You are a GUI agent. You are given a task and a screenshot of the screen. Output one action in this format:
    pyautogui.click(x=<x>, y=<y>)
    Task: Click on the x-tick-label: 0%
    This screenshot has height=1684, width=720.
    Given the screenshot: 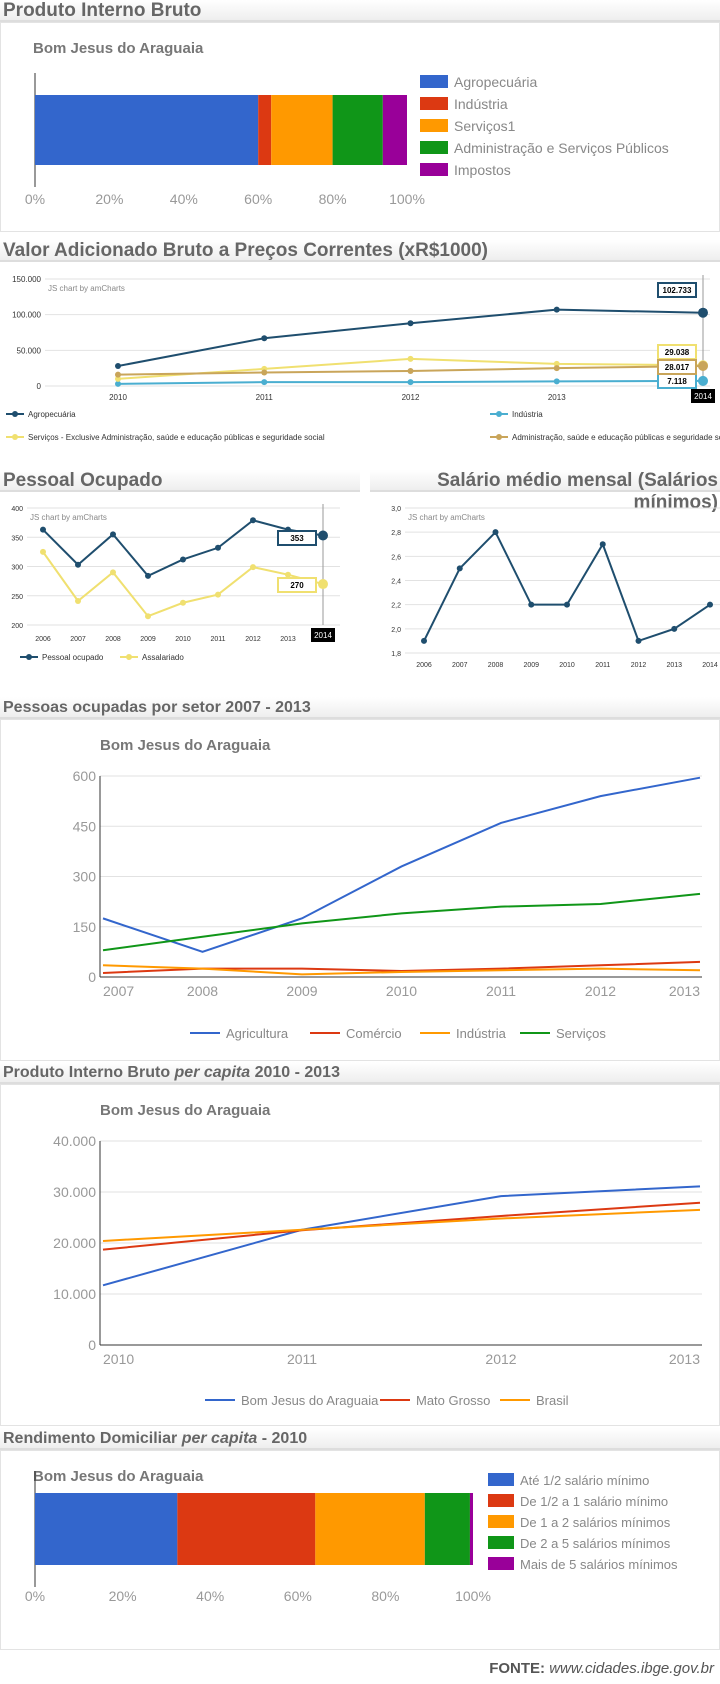 What is the action you would take?
    pyautogui.click(x=35, y=199)
    